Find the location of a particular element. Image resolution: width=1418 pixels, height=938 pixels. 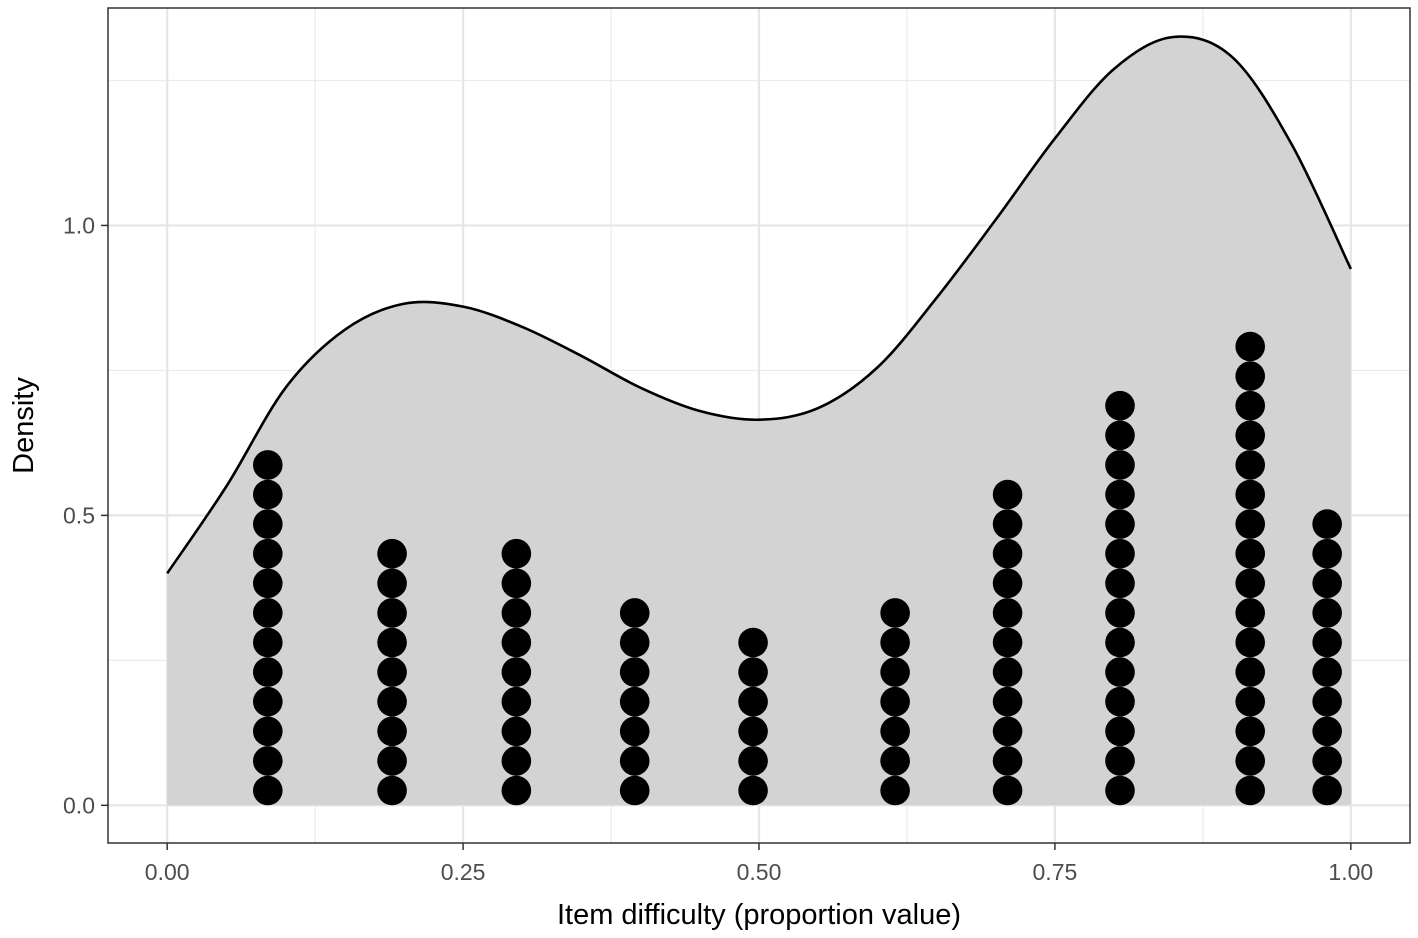

x-tick-label: 1.00 is located at coordinates (1350, 872).